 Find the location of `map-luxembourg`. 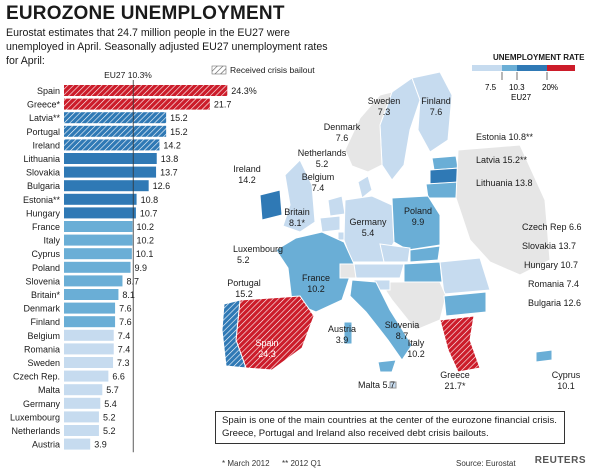

map-luxembourg is located at coordinates (341, 236).